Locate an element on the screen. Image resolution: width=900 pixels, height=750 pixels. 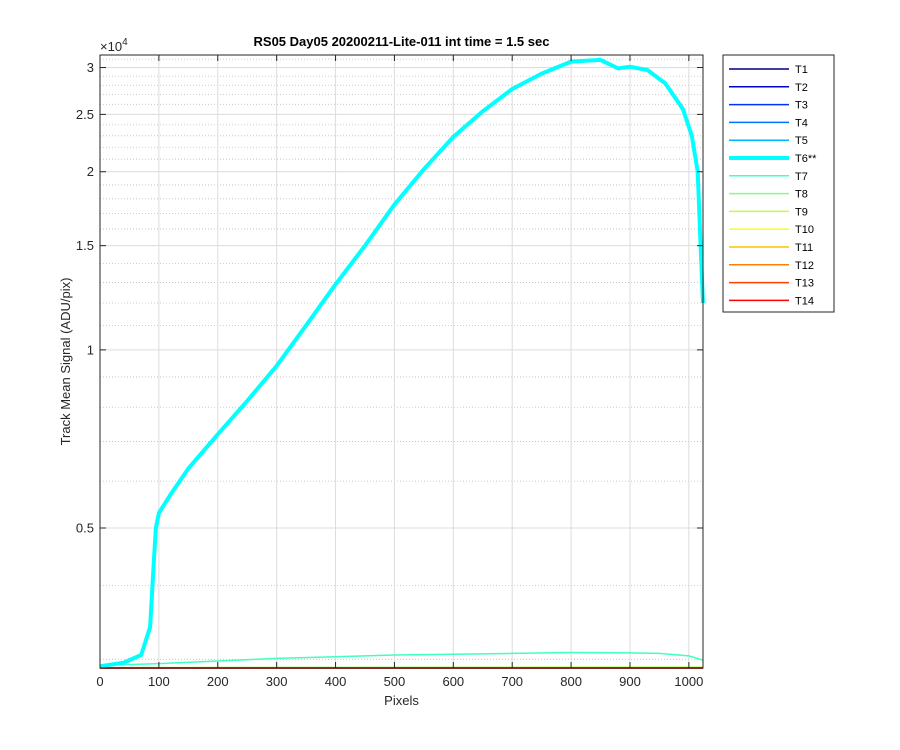
legend-entry: T4 is located at coordinates (801, 123).